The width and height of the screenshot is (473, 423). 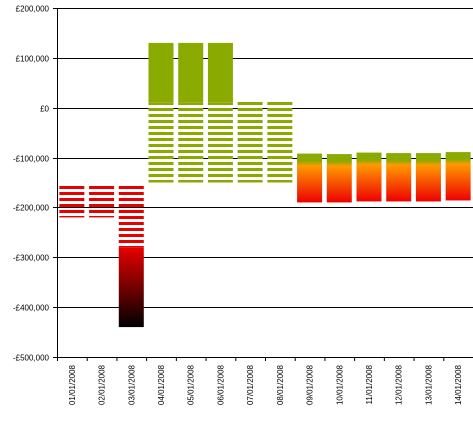 I want to click on bar-solid-06/01/2008, so click(x=220, y=72).